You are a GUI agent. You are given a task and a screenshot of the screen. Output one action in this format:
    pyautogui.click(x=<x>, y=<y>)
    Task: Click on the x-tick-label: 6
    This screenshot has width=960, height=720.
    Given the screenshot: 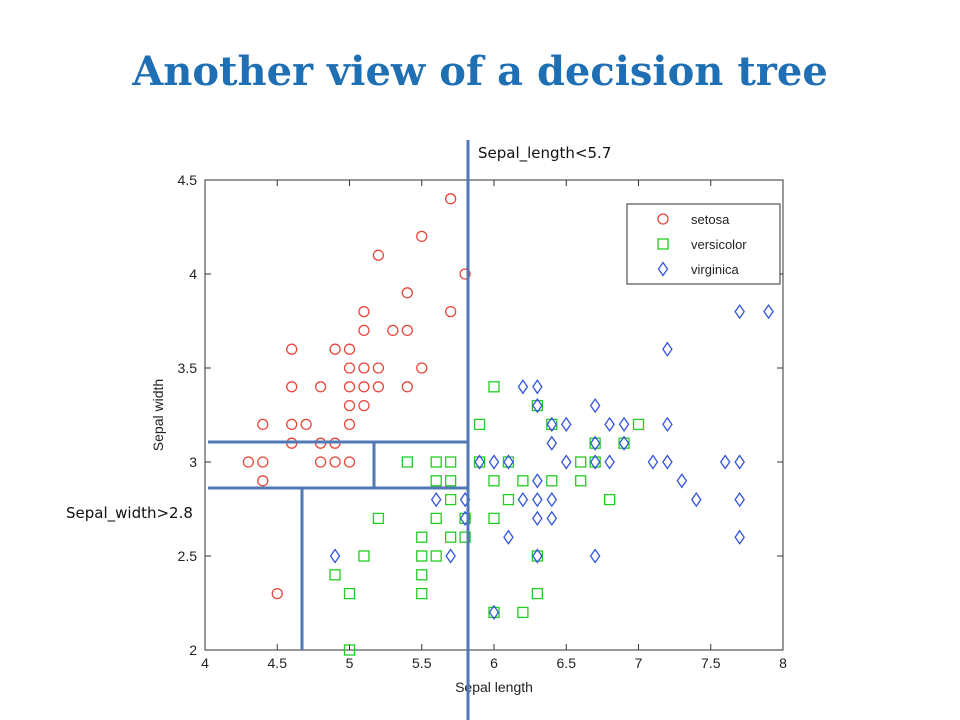 What is the action you would take?
    pyautogui.click(x=494, y=663)
    